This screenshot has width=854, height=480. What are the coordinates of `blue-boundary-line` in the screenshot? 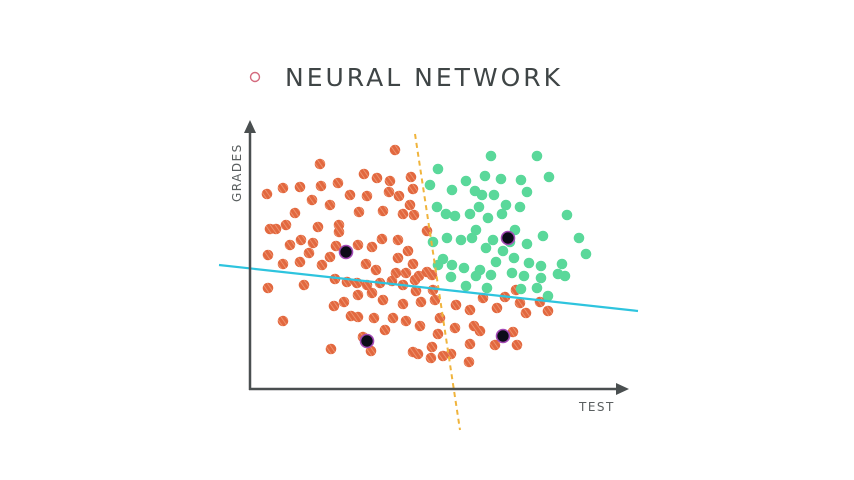 It's located at (428, 288).